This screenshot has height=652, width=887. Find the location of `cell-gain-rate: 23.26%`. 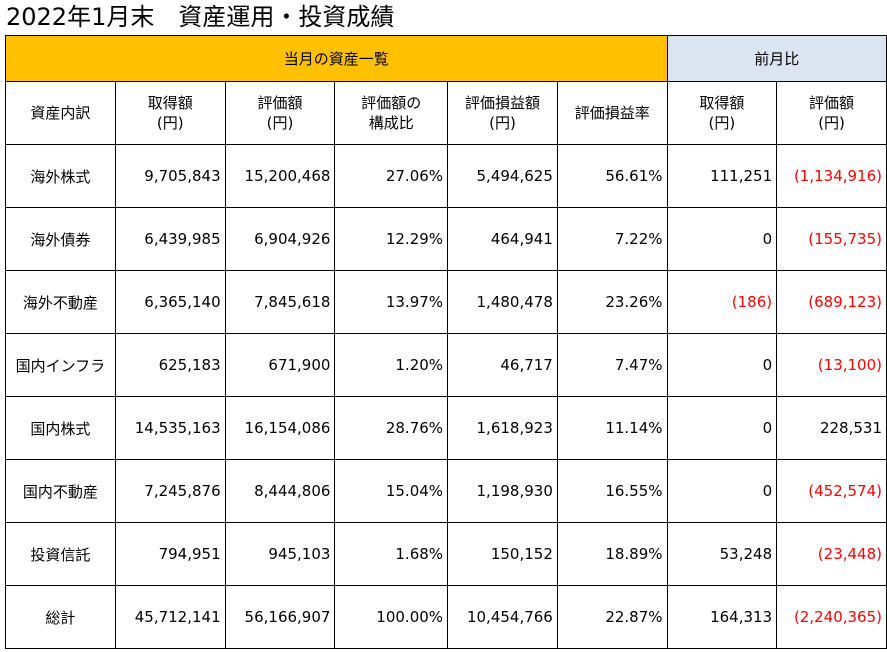

cell-gain-rate: 23.26% is located at coordinates (612, 302).